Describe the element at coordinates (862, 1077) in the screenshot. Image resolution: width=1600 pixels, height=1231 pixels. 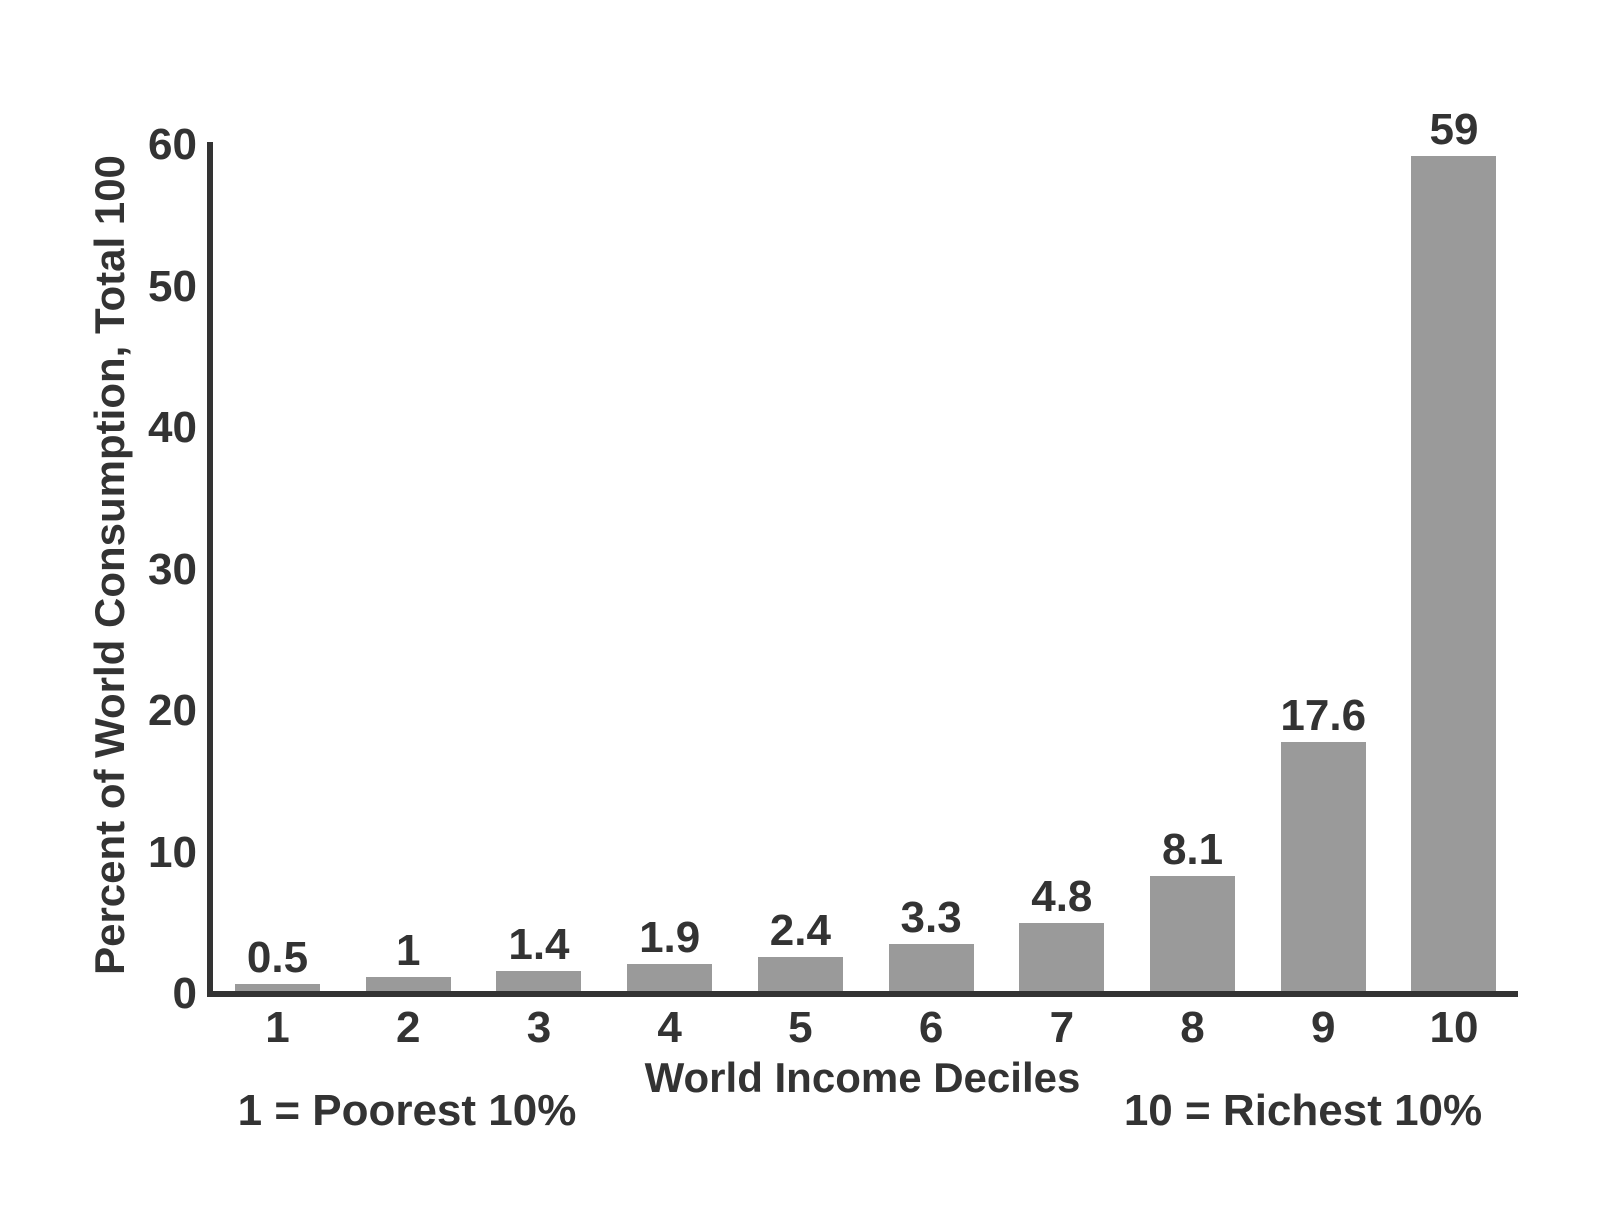
I see `x-axis-title: World Income Deciles` at that location.